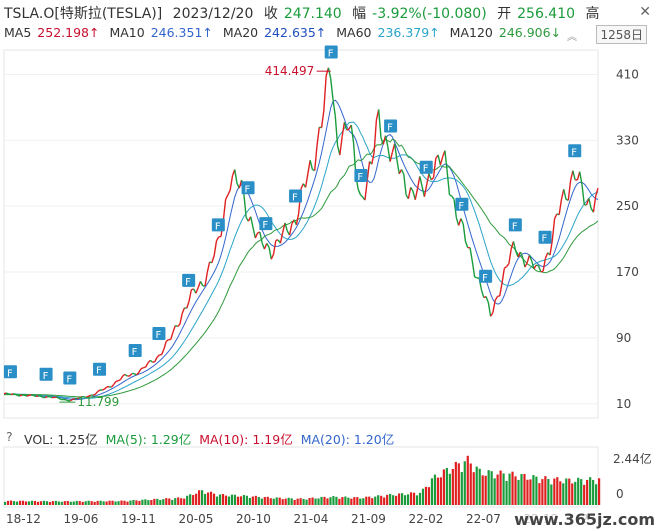 This screenshot has height=531, width=659. What do you see at coordinates (426, 519) in the screenshot?
I see `time-tick-label: 22-02` at bounding box center [426, 519].